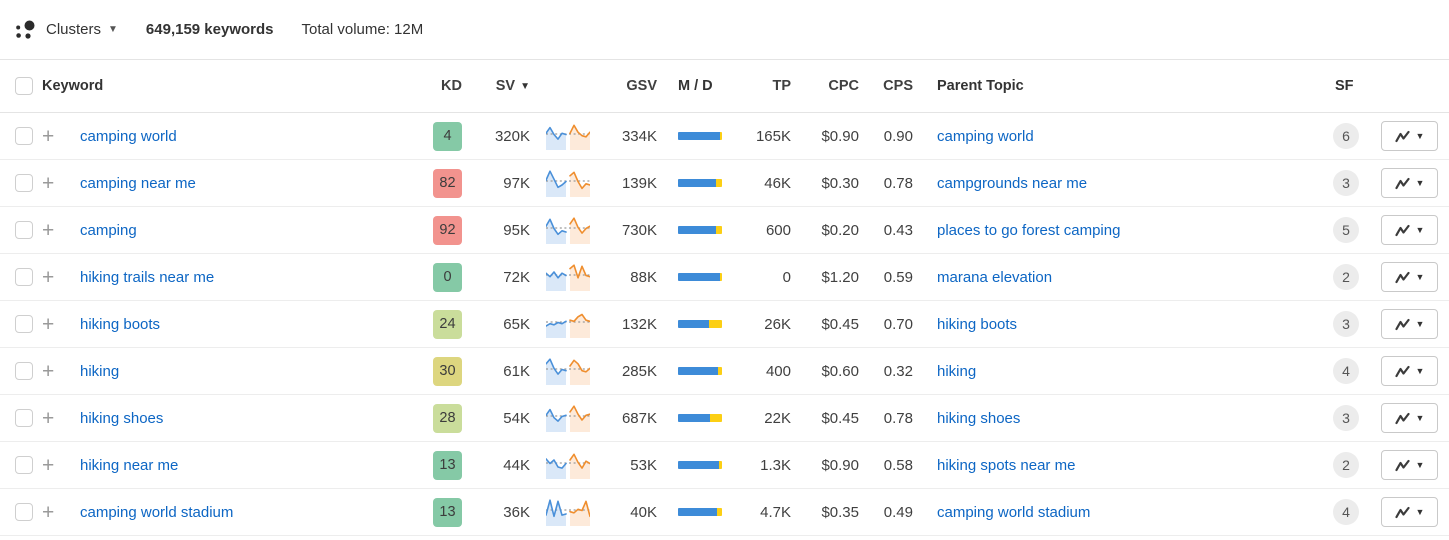 The width and height of the screenshot is (1449, 540). What do you see at coordinates (120, 324) in the screenshot?
I see `keyword-link: hiking boots` at bounding box center [120, 324].